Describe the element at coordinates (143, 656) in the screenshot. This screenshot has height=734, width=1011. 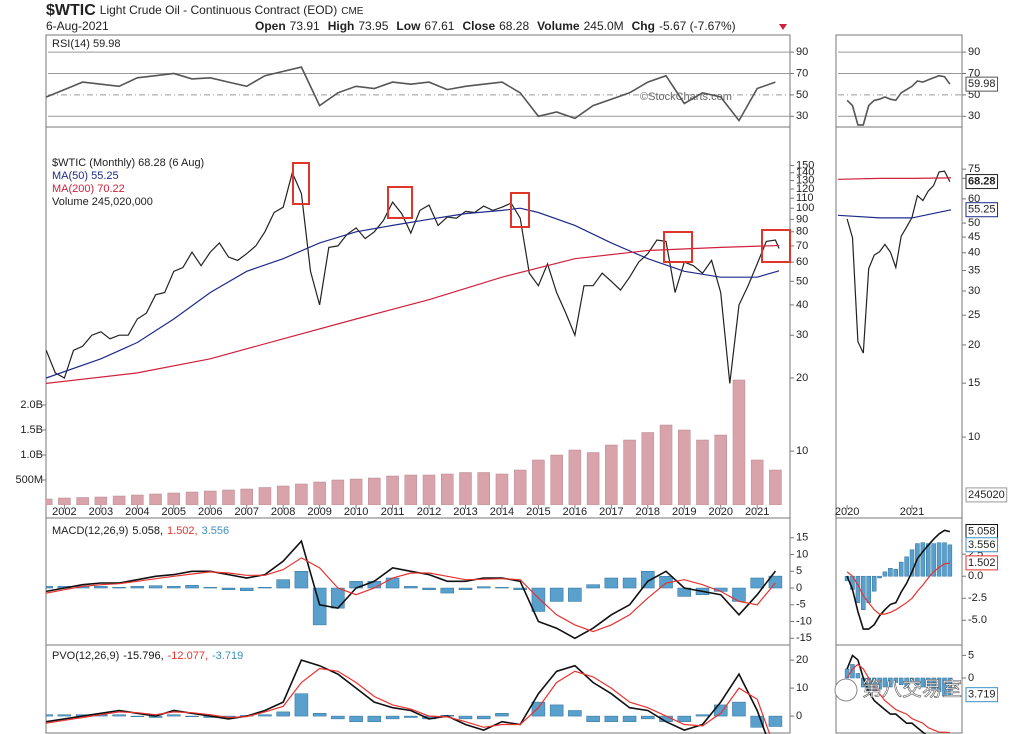
I see `legend-value: -15.796,` at that location.